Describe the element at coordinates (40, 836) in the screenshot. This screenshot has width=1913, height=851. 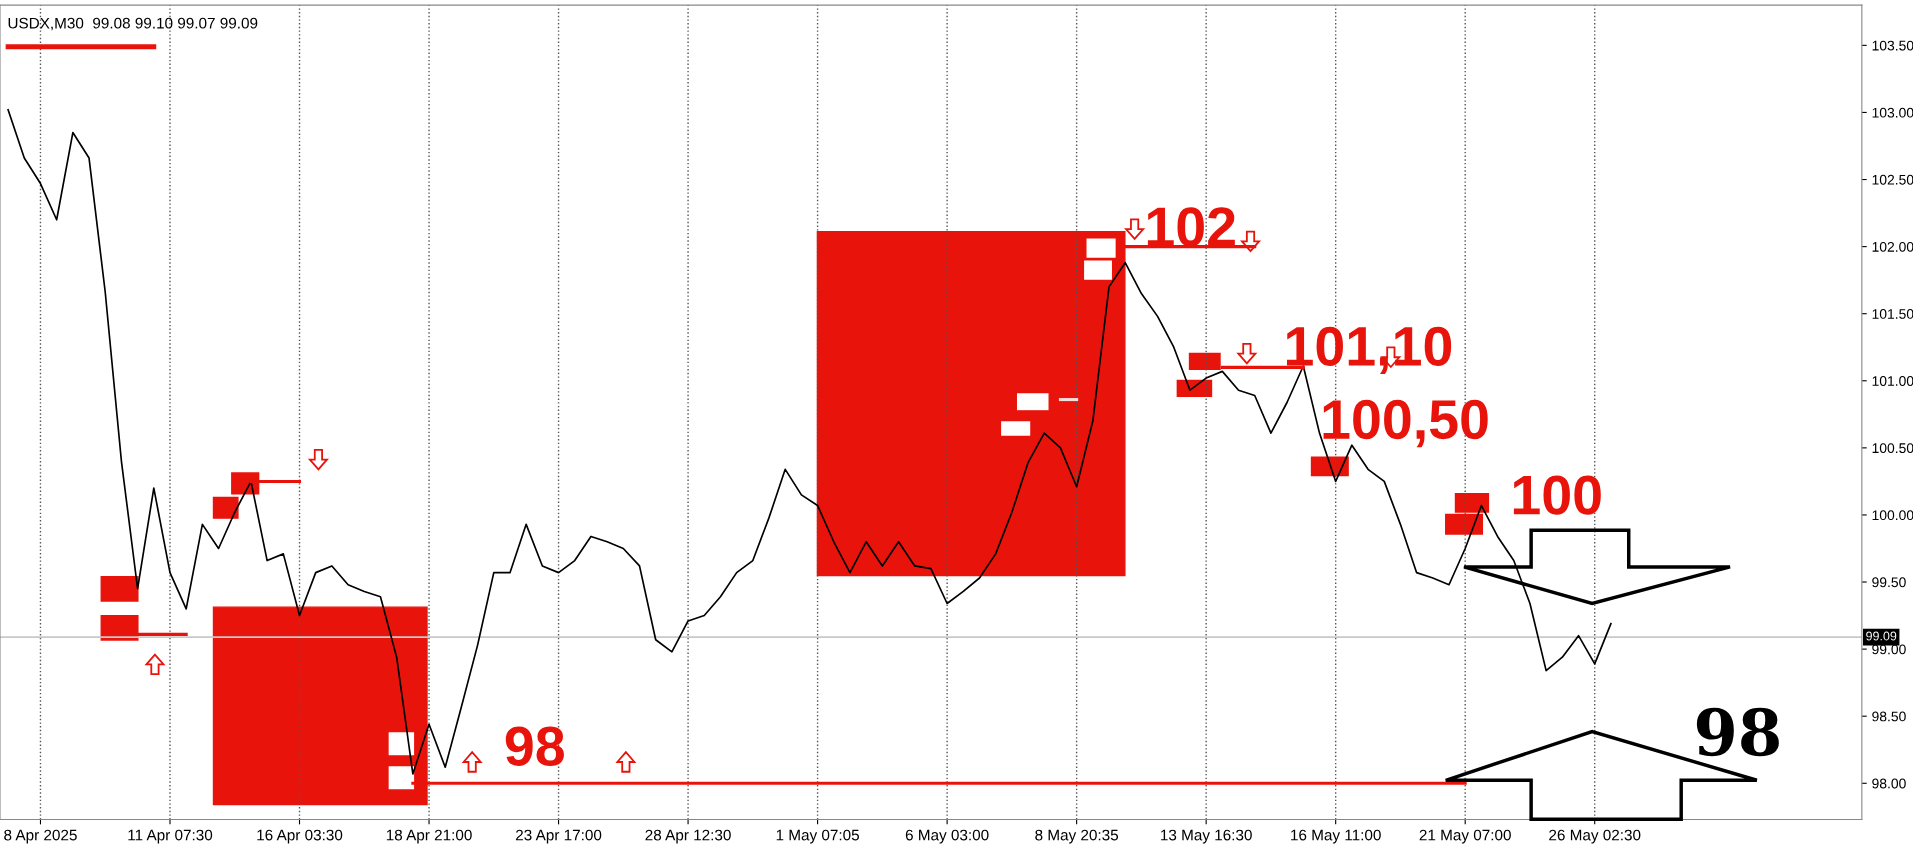
I see `x-tick-label: 8 Apr 2025` at that location.